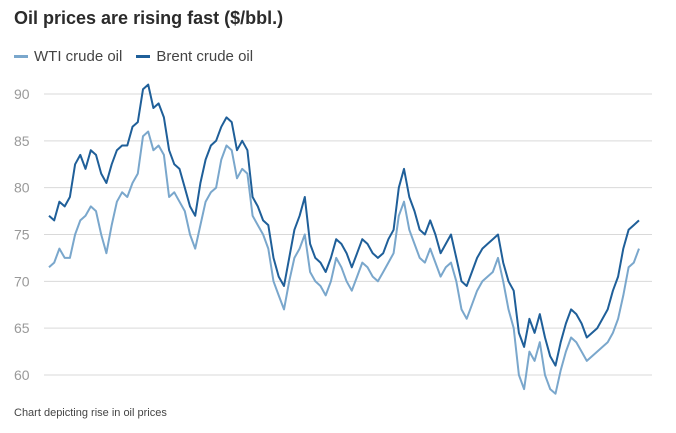 The width and height of the screenshot is (676, 433). Describe the element at coordinates (78, 56) in the screenshot. I see `legend-label-wti: WTI crude oil` at that location.